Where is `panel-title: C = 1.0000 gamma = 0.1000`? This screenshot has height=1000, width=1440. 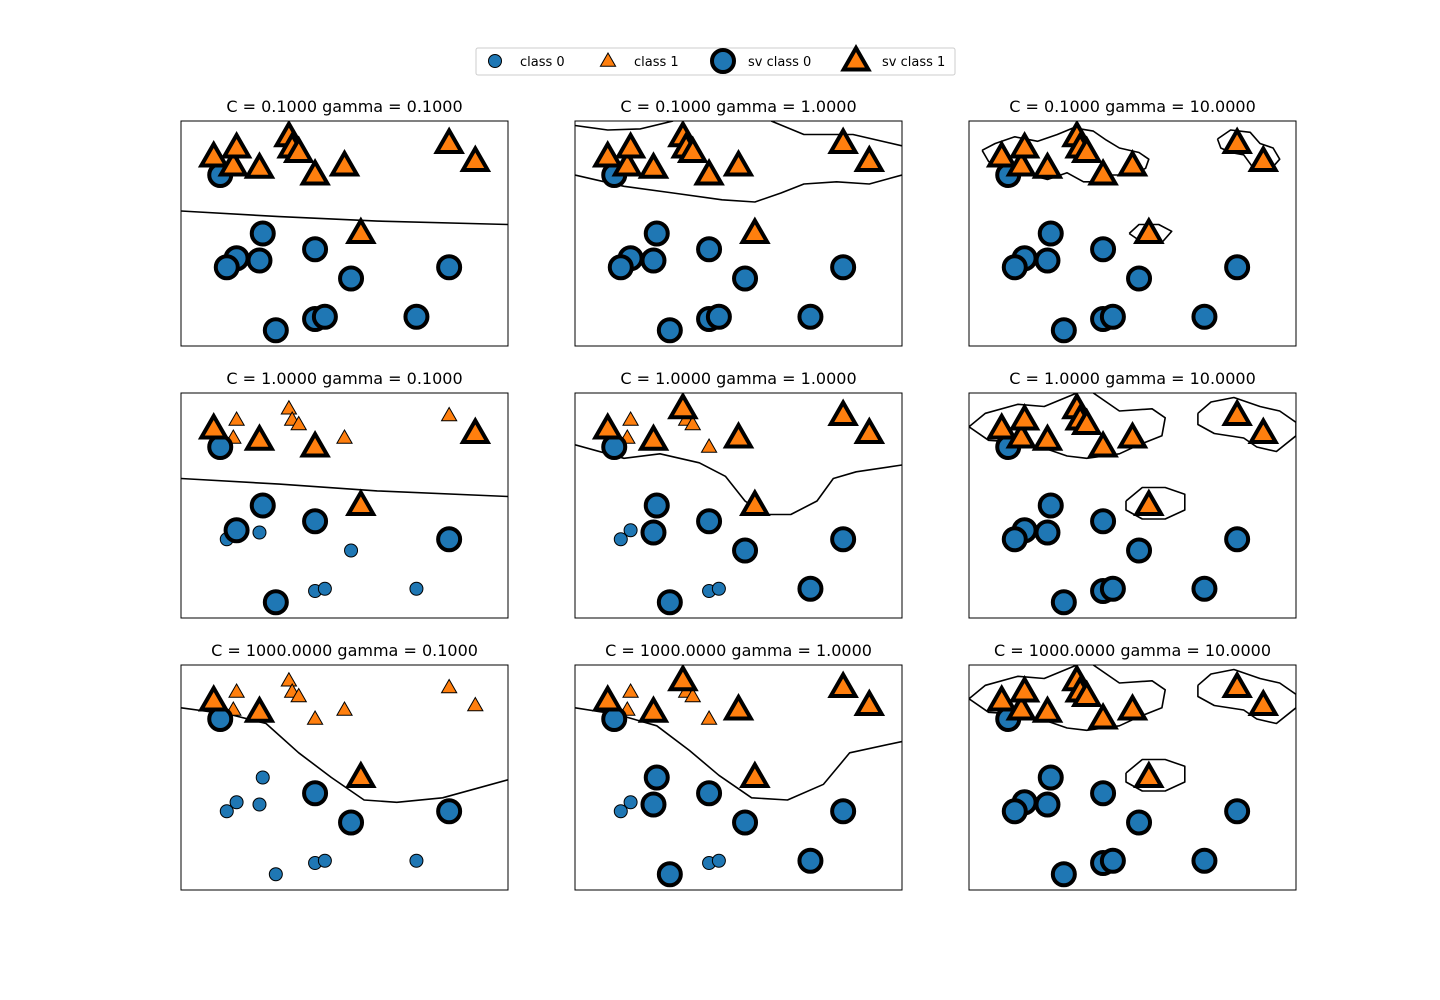
panel-title: C = 1.0000 gamma = 0.1000 is located at coordinates (344, 378).